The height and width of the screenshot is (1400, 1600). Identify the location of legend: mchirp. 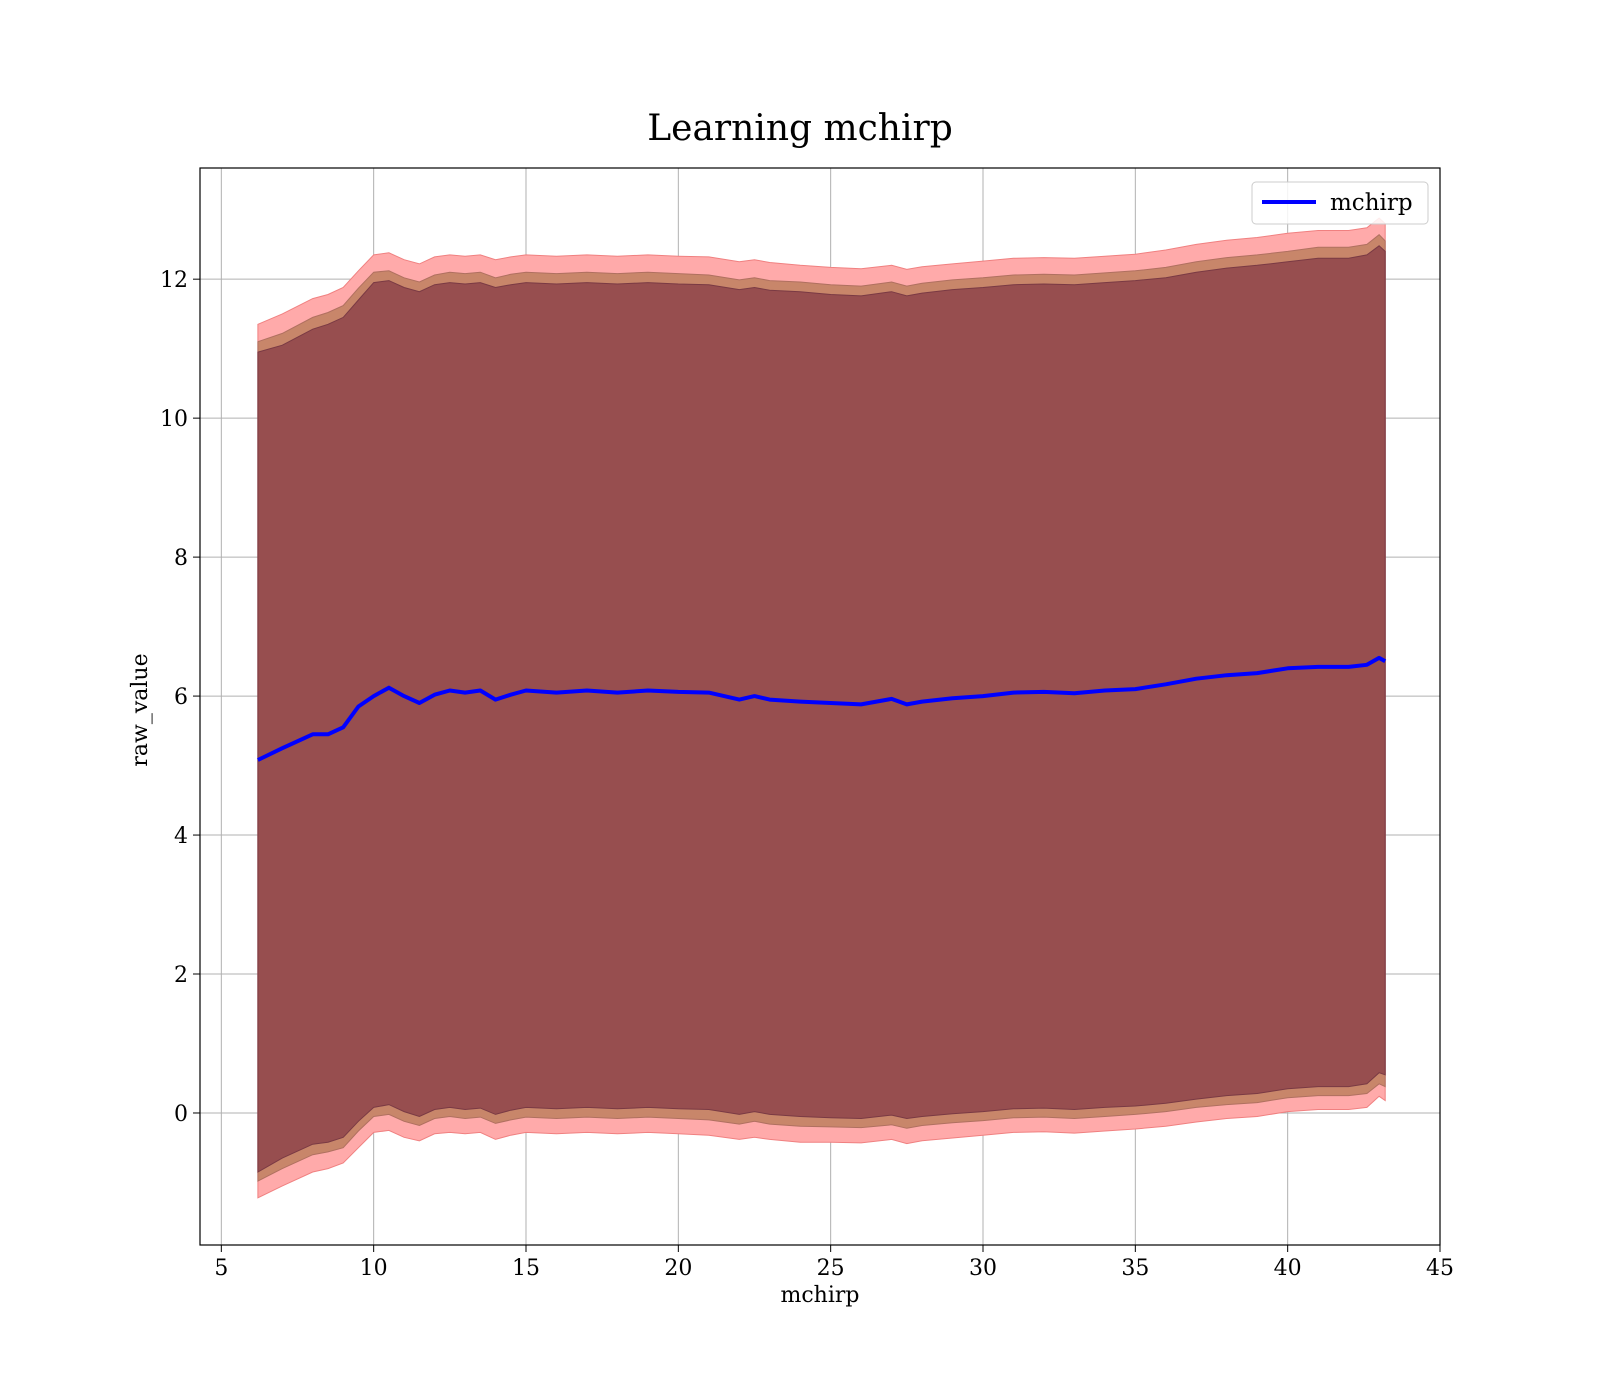
(1340, 203).